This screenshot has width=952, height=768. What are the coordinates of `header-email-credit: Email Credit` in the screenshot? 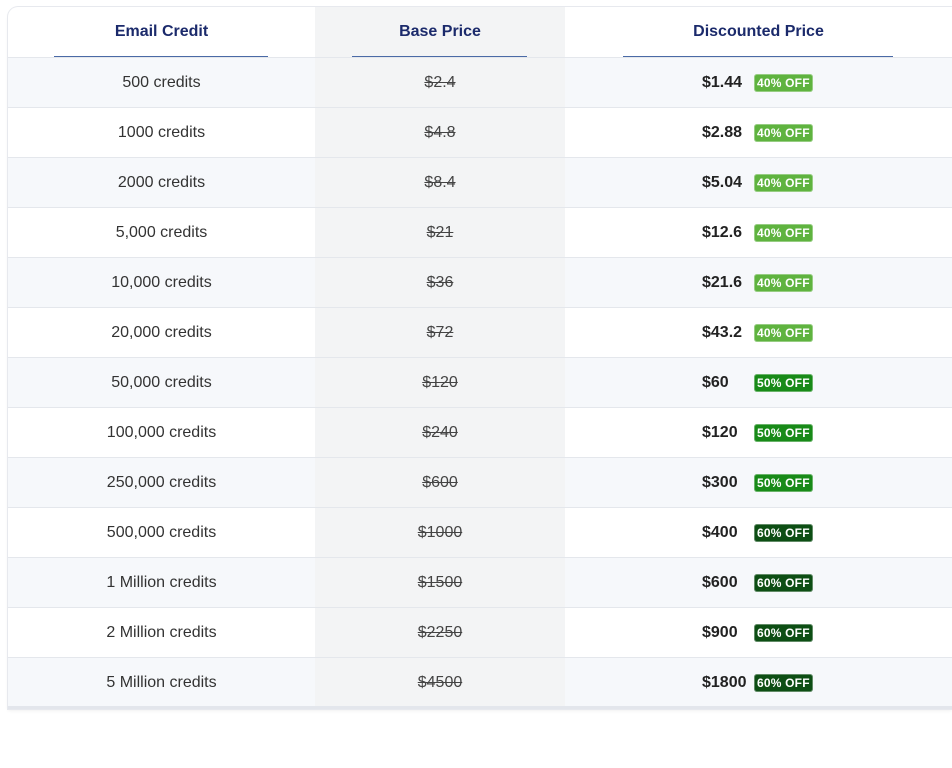 It's located at (161, 32).